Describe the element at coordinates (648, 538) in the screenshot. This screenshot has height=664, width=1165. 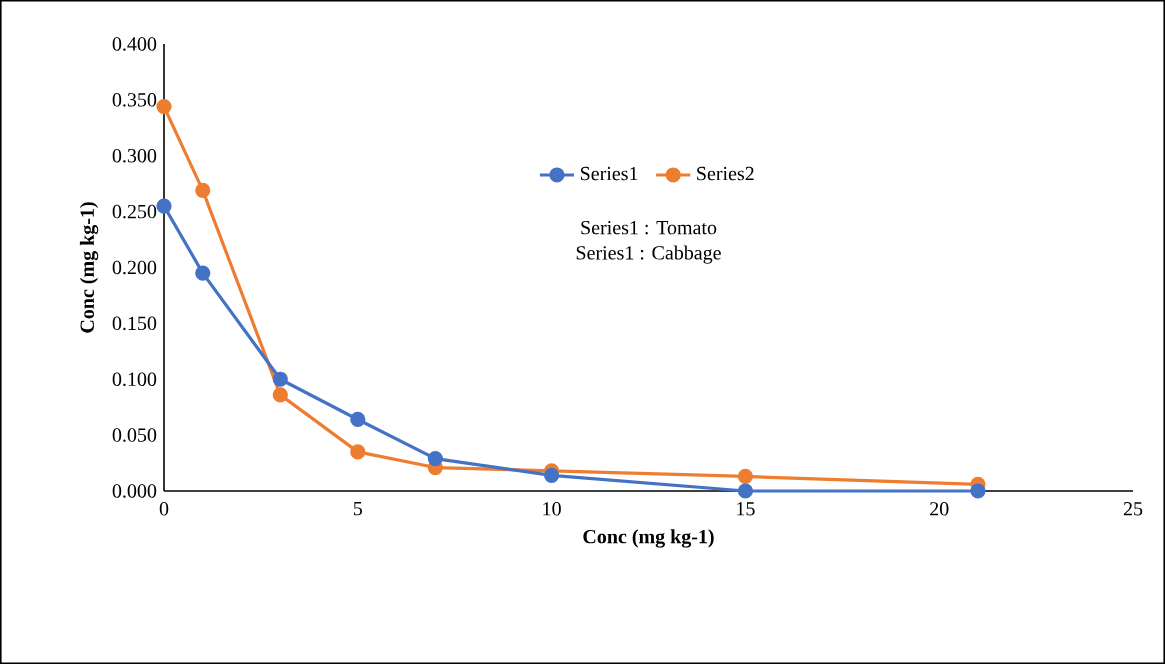
I see `x-axis-title: Conc (mg kg-1)` at that location.